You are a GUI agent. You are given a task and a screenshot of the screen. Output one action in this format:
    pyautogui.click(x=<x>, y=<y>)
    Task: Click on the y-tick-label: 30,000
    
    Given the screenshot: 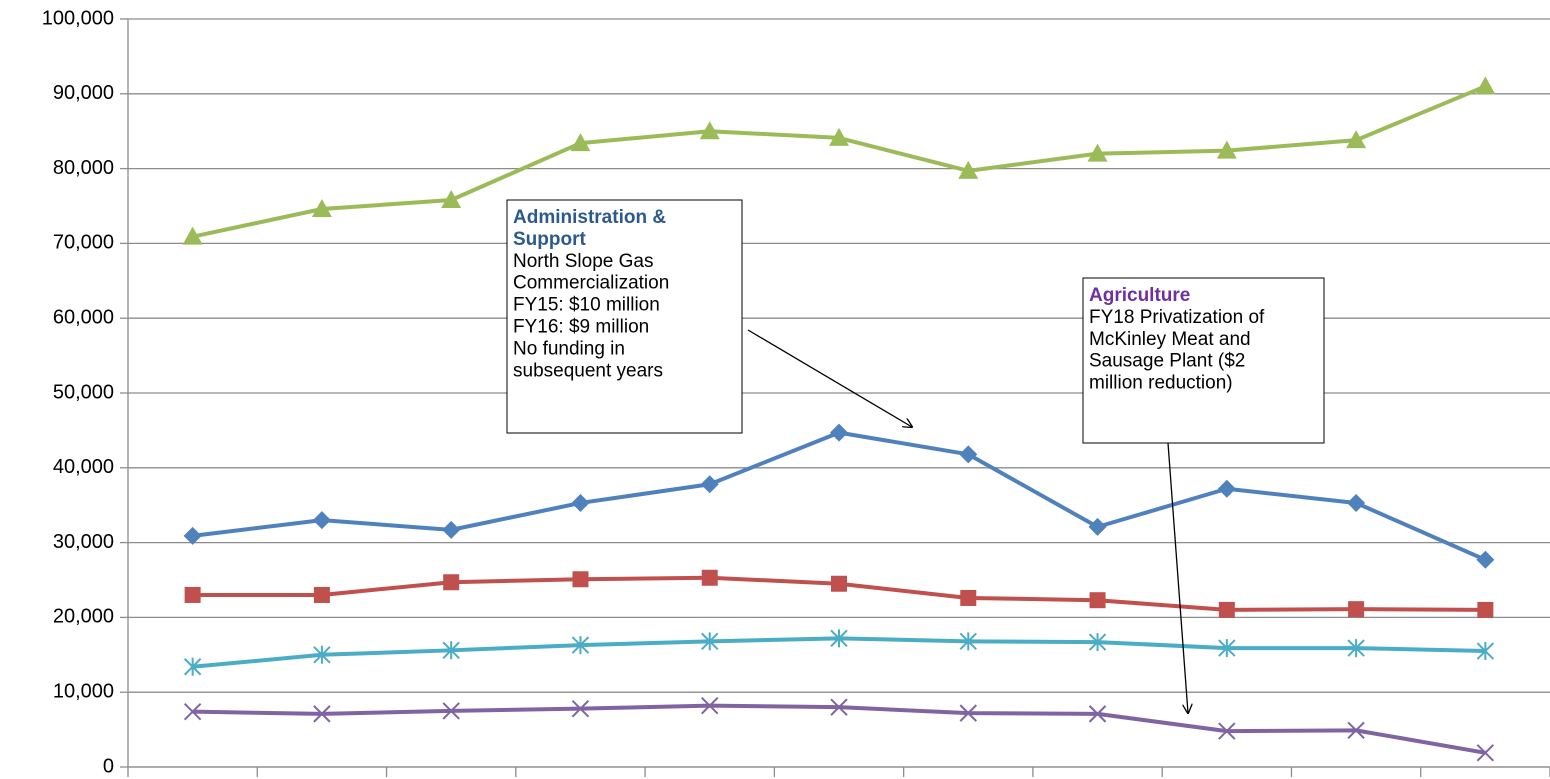 What is the action you would take?
    pyautogui.click(x=83, y=542)
    